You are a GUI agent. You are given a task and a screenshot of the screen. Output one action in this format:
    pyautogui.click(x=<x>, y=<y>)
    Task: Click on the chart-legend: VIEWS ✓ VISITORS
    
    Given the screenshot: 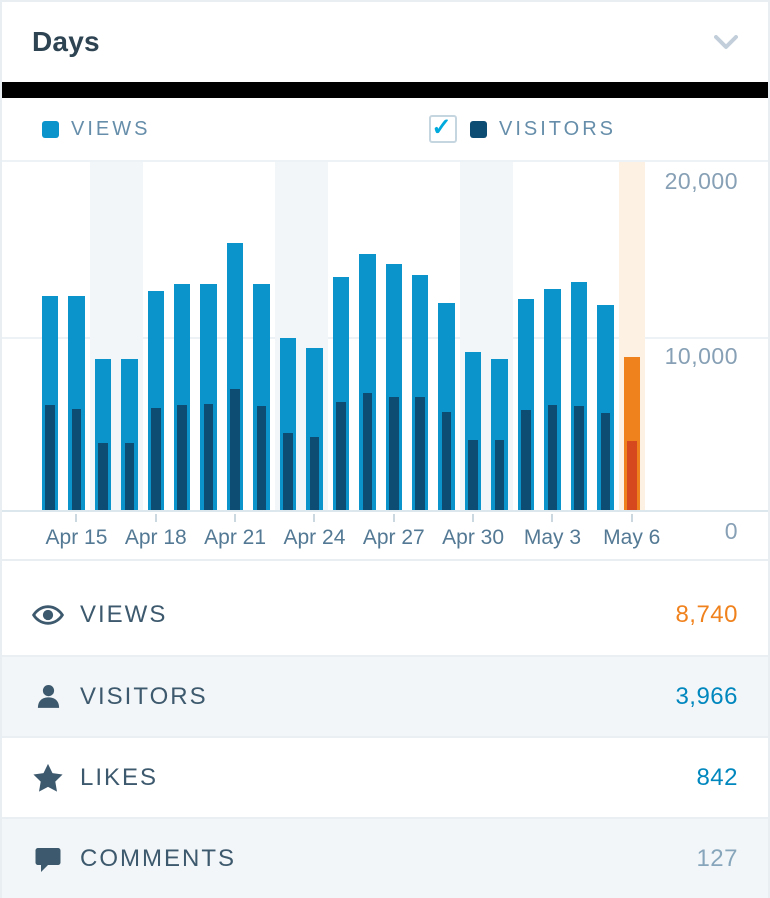 What is the action you would take?
    pyautogui.click(x=385, y=130)
    